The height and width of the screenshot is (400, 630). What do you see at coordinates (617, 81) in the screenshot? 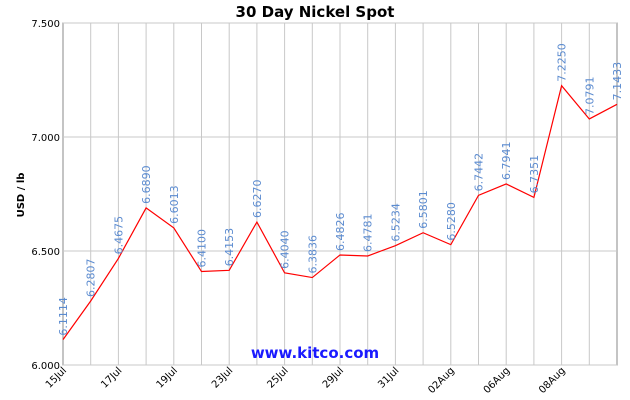
I see `value-label: 7.1433` at bounding box center [617, 81].